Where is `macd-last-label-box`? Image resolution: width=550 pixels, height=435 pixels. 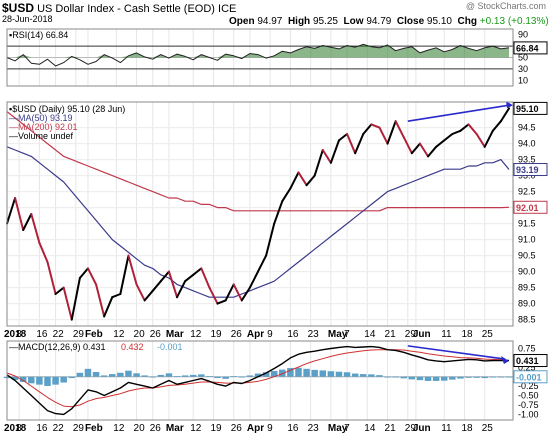 macd-last-label-box is located at coordinates (530, 361).